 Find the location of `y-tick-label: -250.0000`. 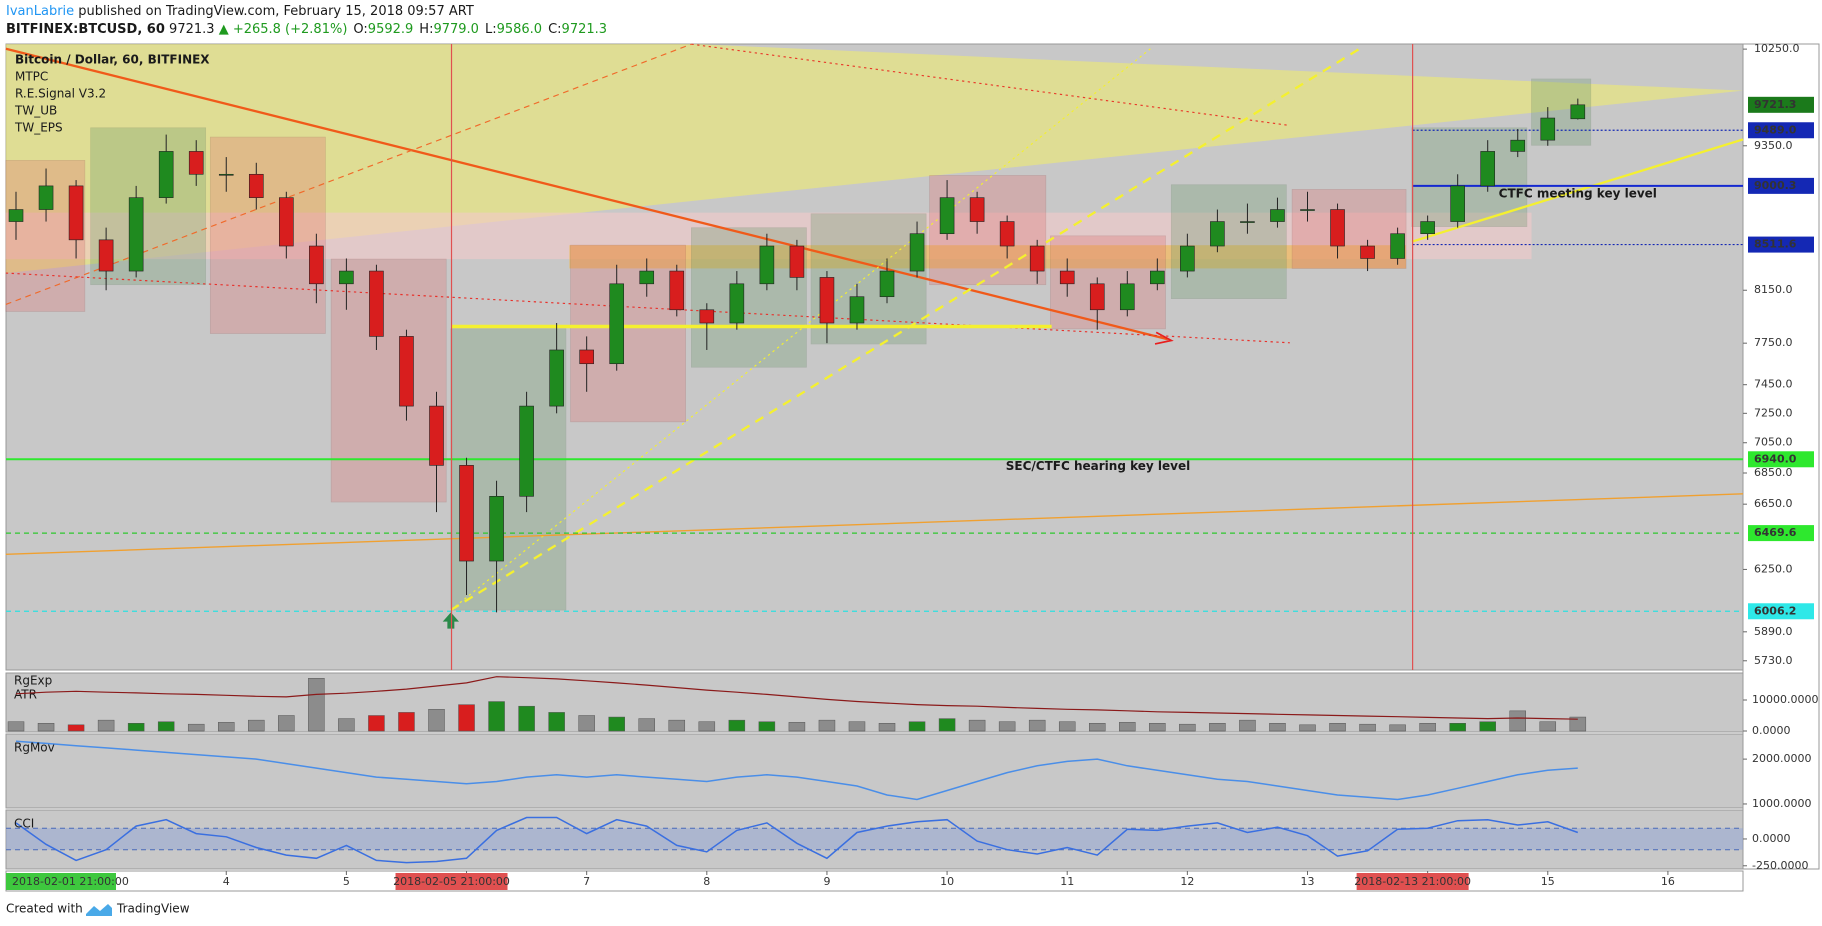

y-tick-label: -250.0000 is located at coordinates (1780, 865).